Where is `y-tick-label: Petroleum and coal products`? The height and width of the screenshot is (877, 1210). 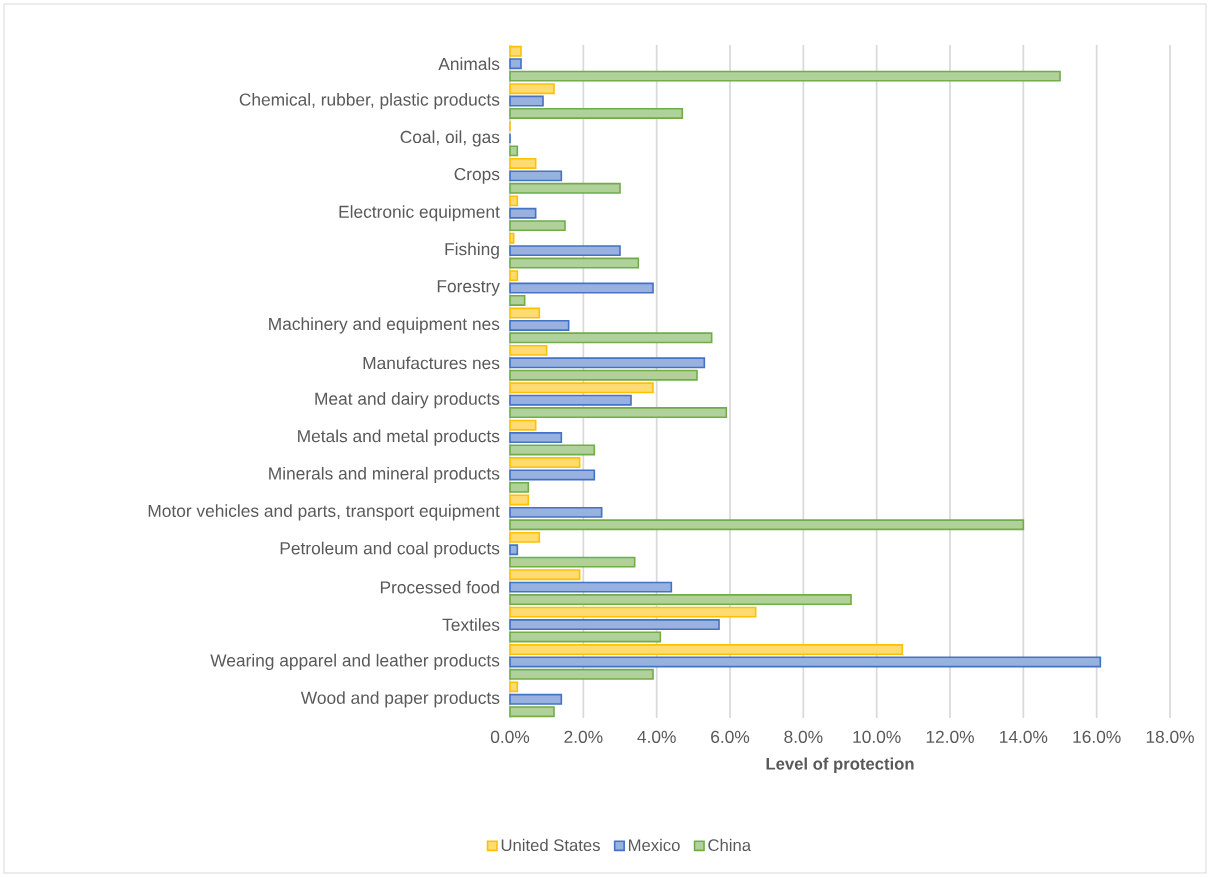 y-tick-label: Petroleum and coal products is located at coordinates (390, 549).